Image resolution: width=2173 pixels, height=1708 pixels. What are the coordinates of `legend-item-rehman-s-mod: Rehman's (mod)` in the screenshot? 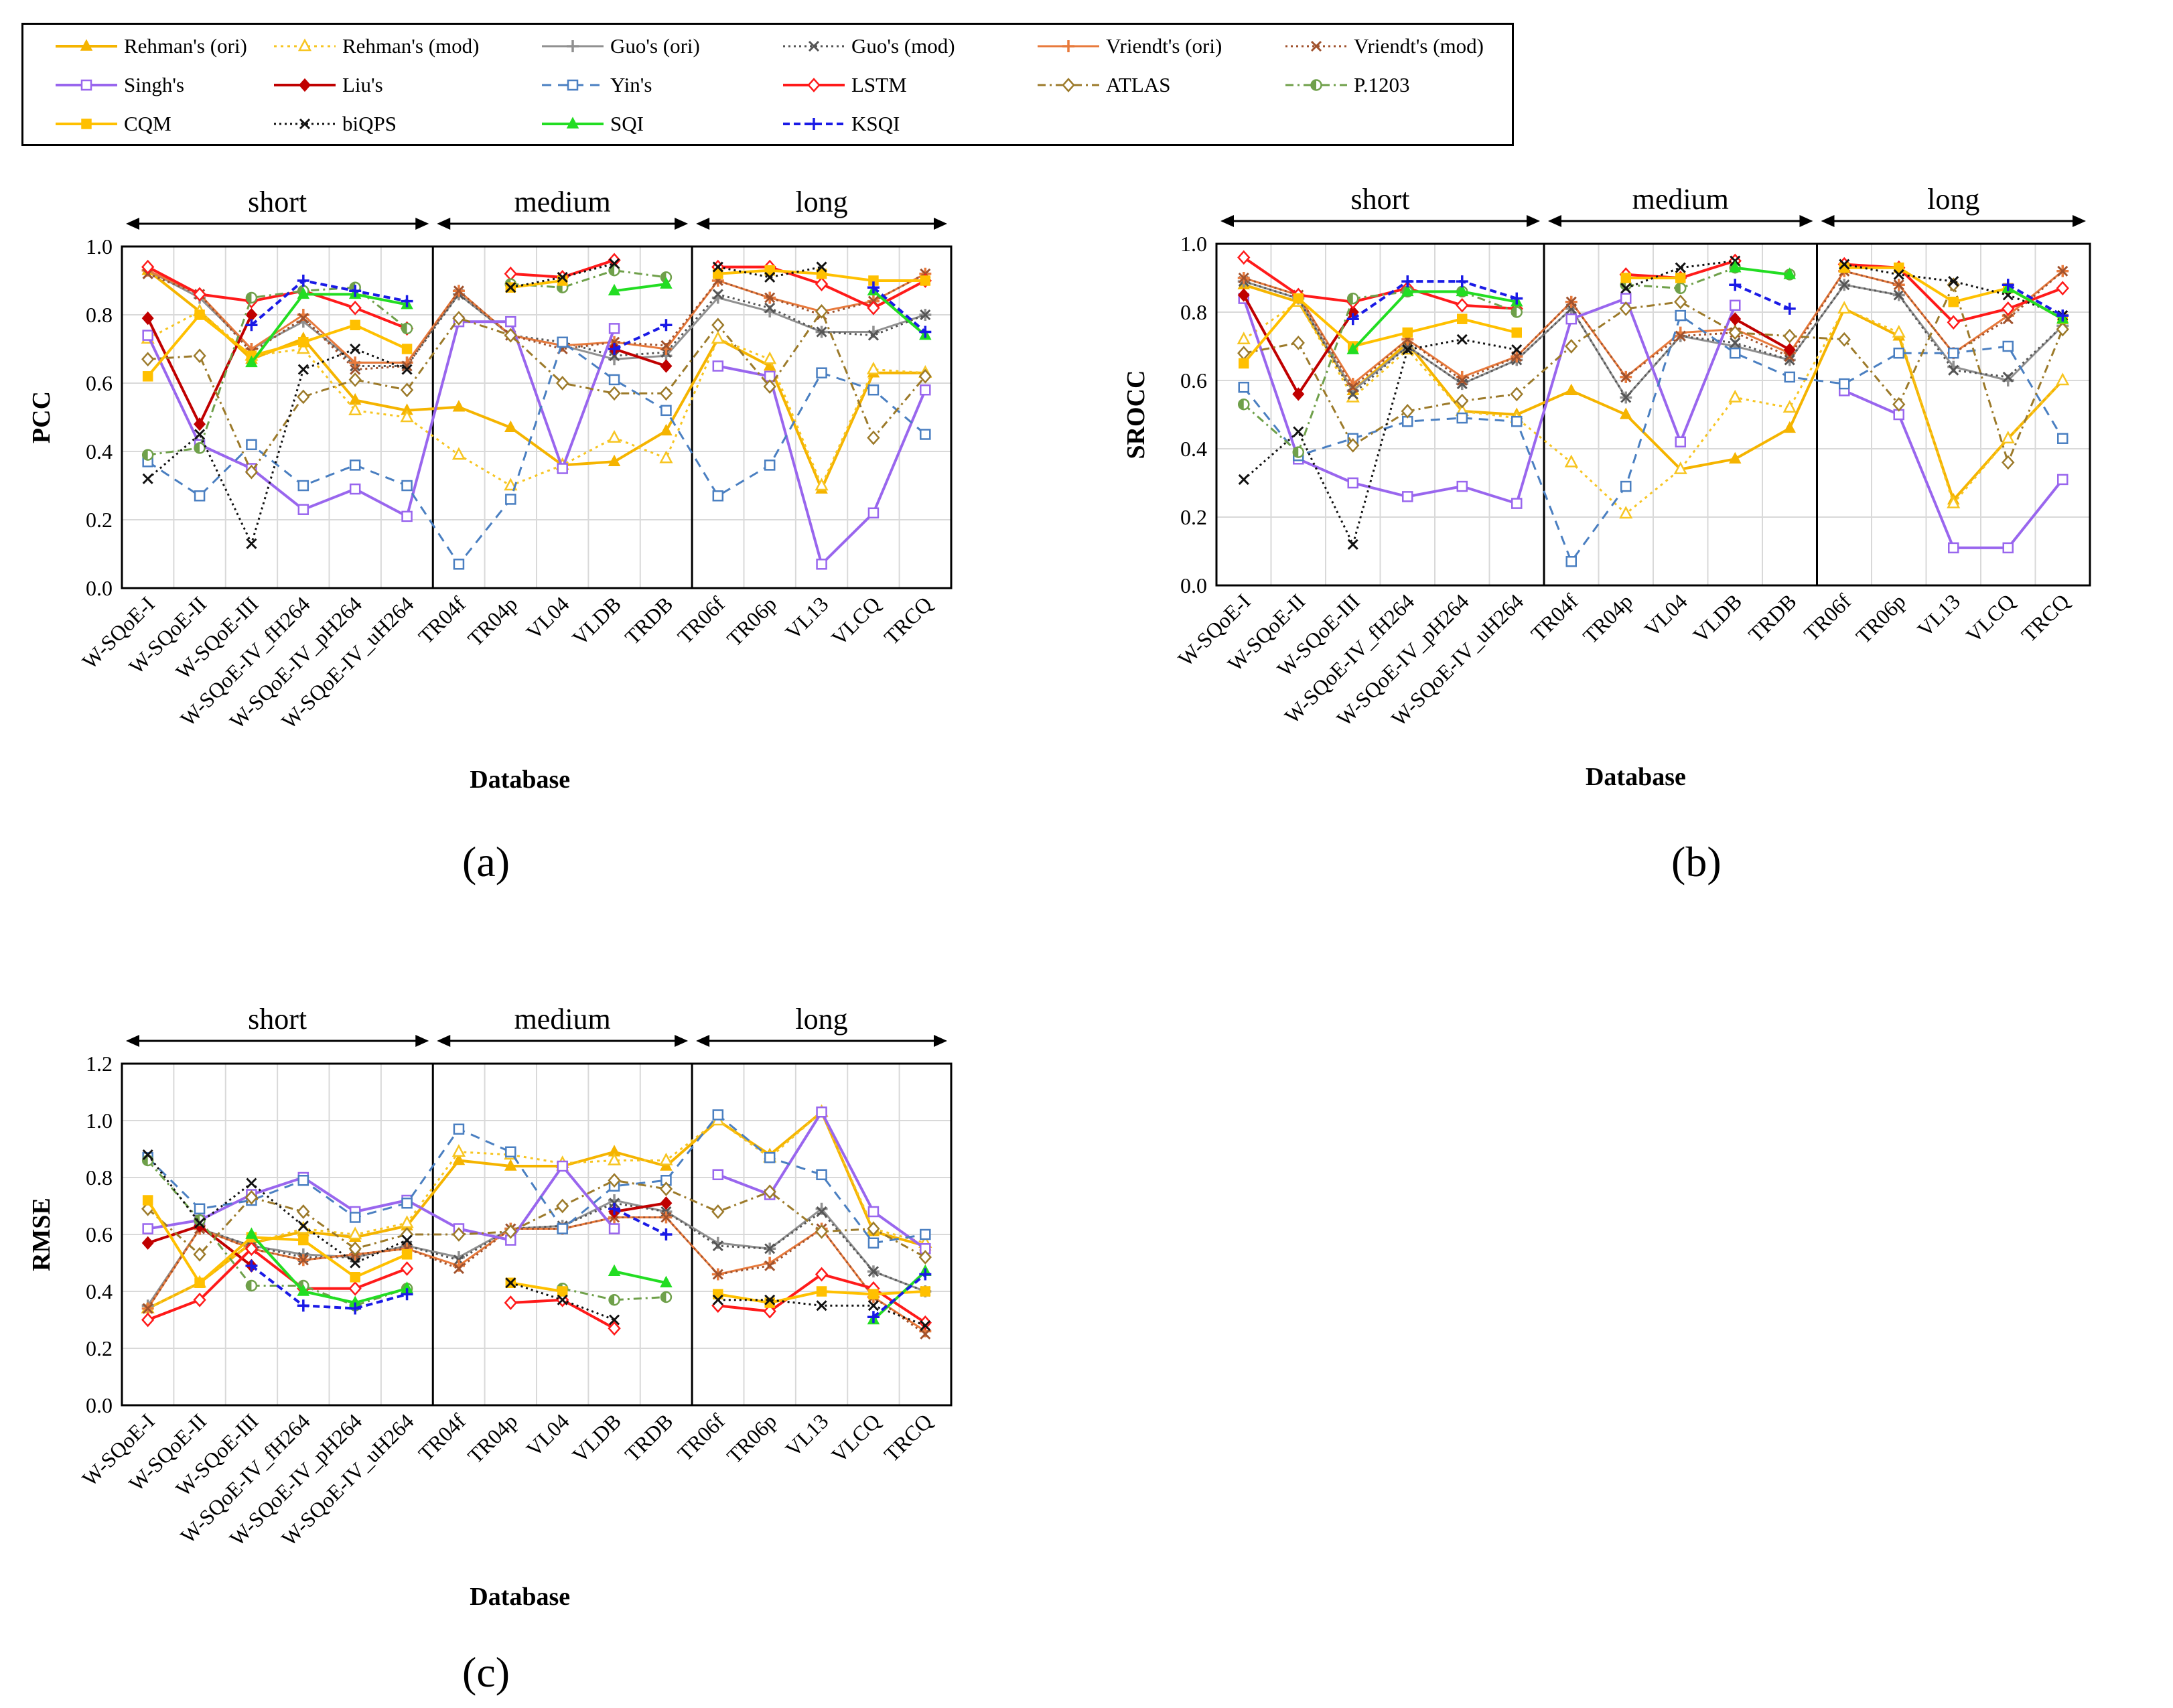 It's located at (375, 46).